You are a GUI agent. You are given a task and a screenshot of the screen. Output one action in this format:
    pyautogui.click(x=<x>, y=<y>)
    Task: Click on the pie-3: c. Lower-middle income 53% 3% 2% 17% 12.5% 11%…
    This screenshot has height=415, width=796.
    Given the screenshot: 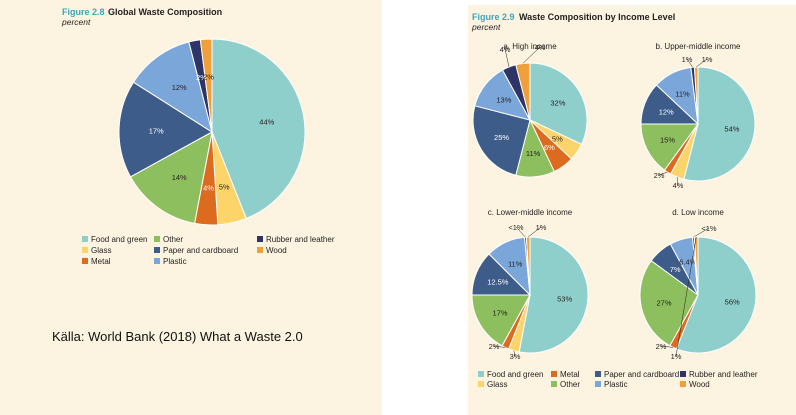 What is the action you would take?
    pyautogui.click(x=530, y=284)
    